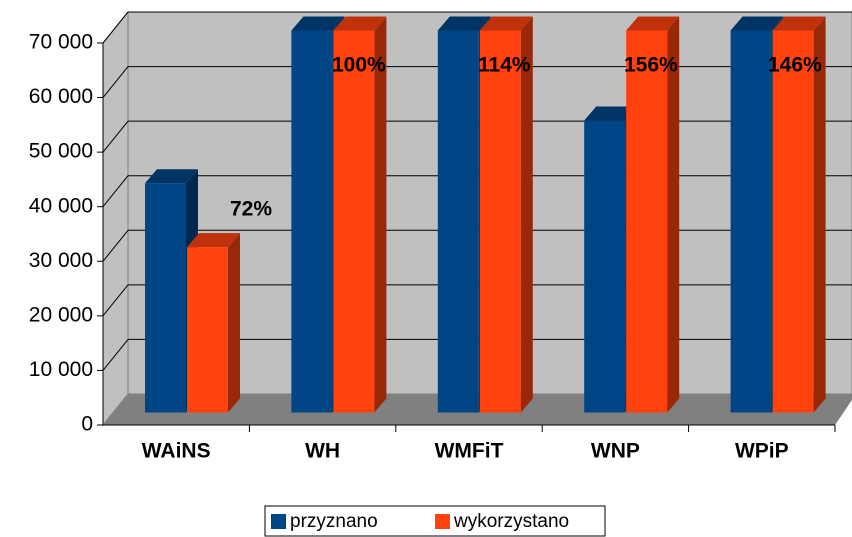 This screenshot has width=852, height=537. What do you see at coordinates (322, 451) in the screenshot?
I see `x-tick-label: WH` at bounding box center [322, 451].